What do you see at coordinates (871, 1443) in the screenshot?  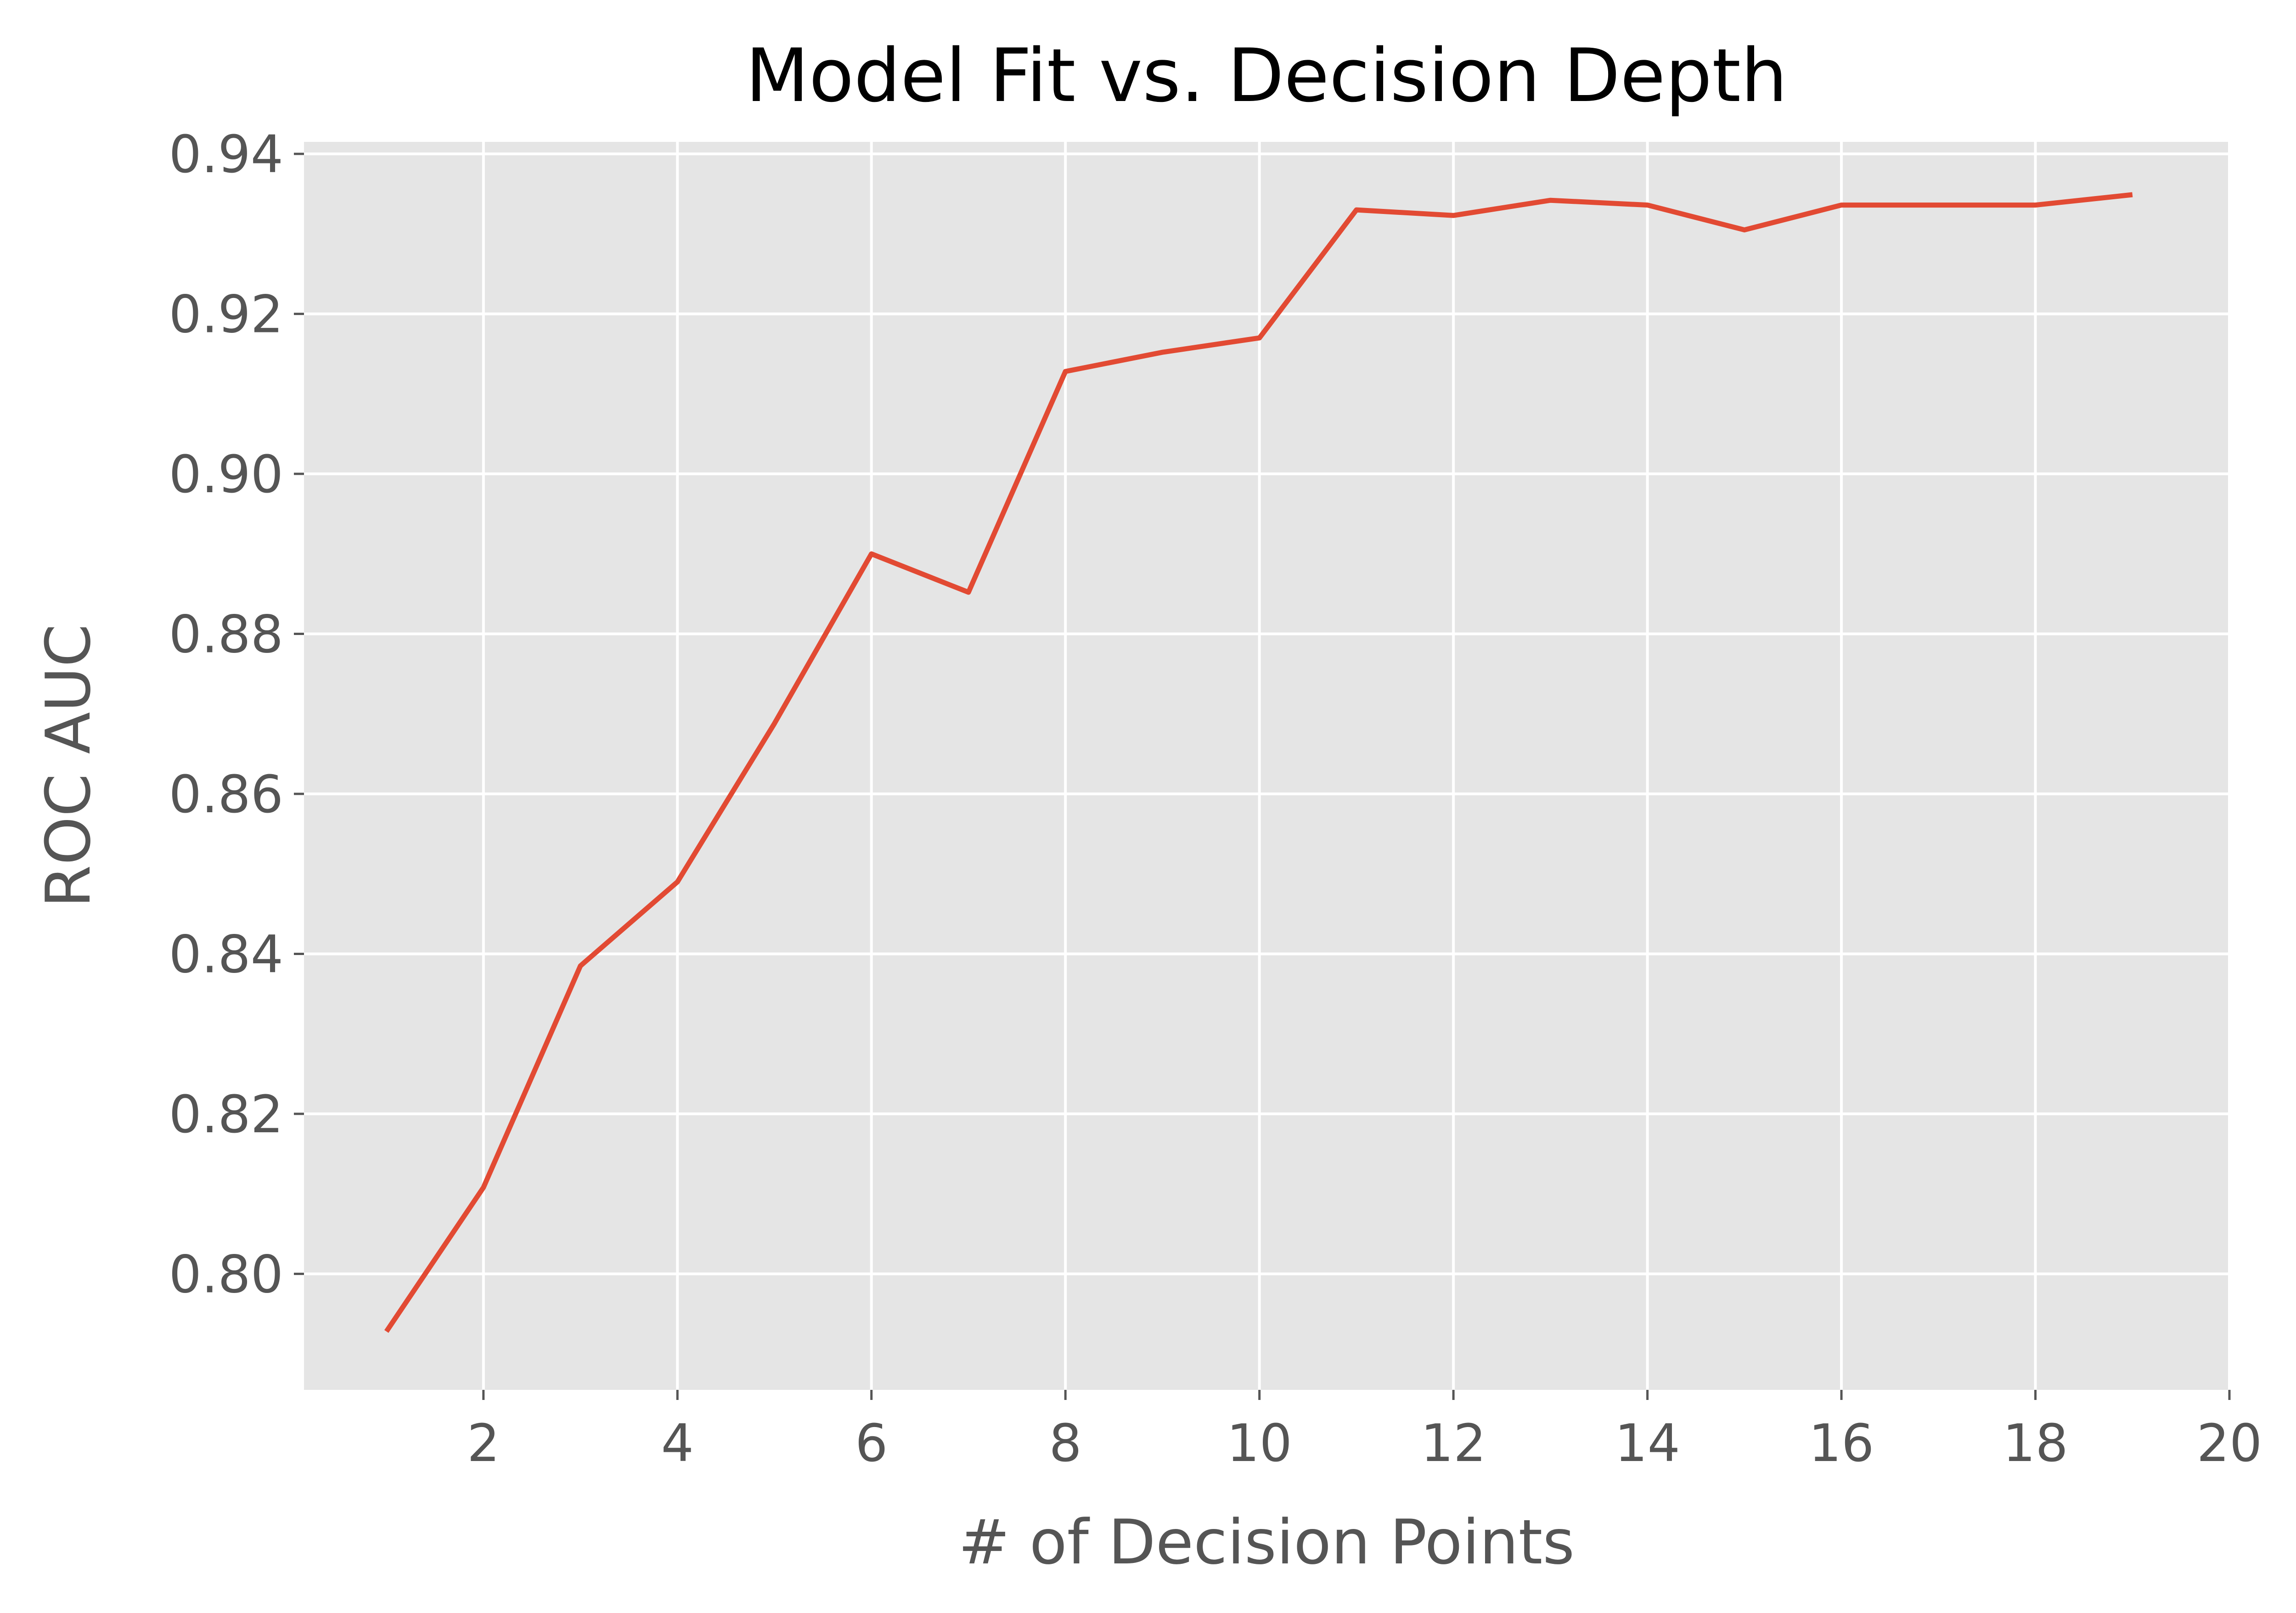 I see `x-tick-label: 6` at bounding box center [871, 1443].